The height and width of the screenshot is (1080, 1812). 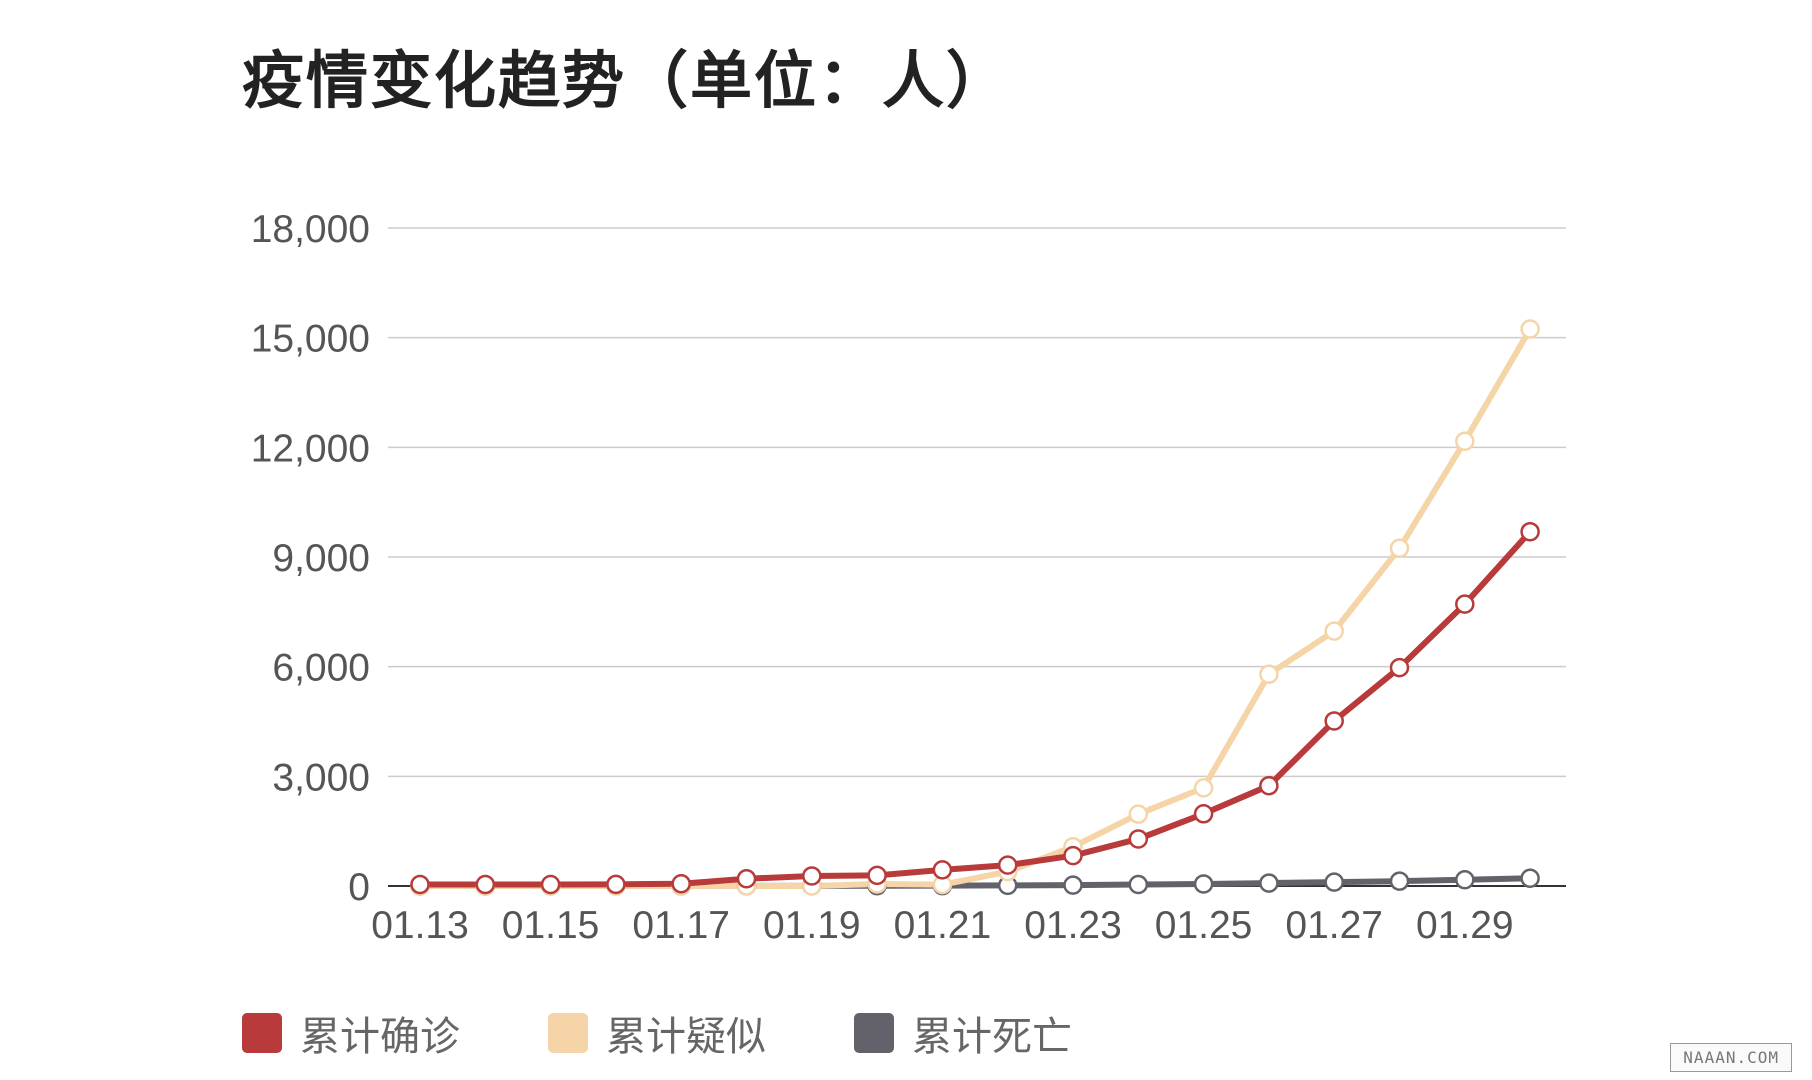 I want to click on legend-item-suspected: 累计疑似, so click(x=657, y=1033).